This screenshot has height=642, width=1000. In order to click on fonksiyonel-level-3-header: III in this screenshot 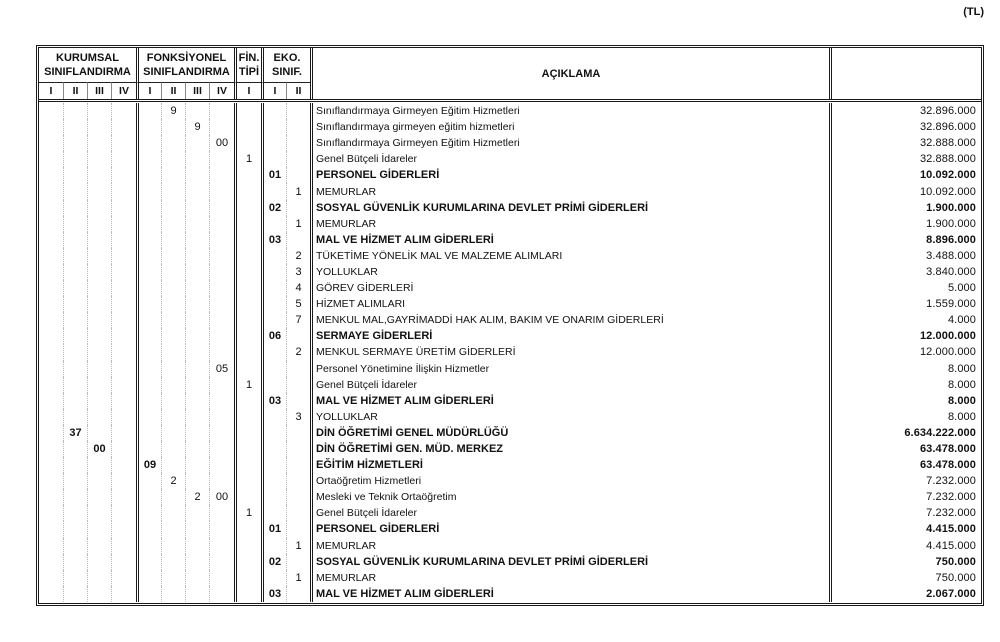, I will do `click(197, 90)`.